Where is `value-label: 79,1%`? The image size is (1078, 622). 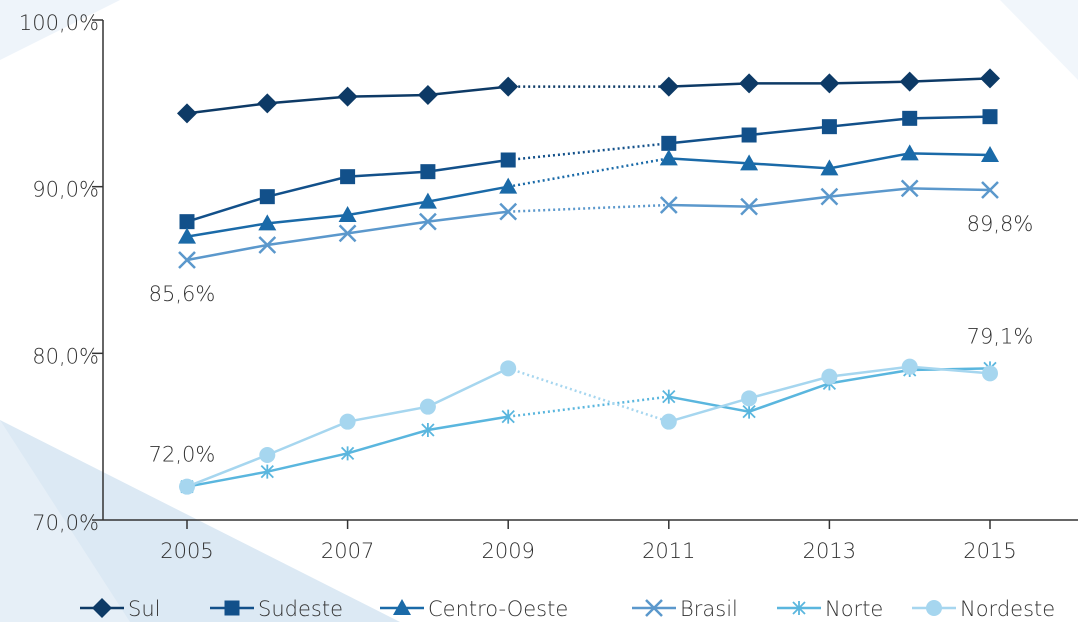
value-label: 79,1% is located at coordinates (1000, 336).